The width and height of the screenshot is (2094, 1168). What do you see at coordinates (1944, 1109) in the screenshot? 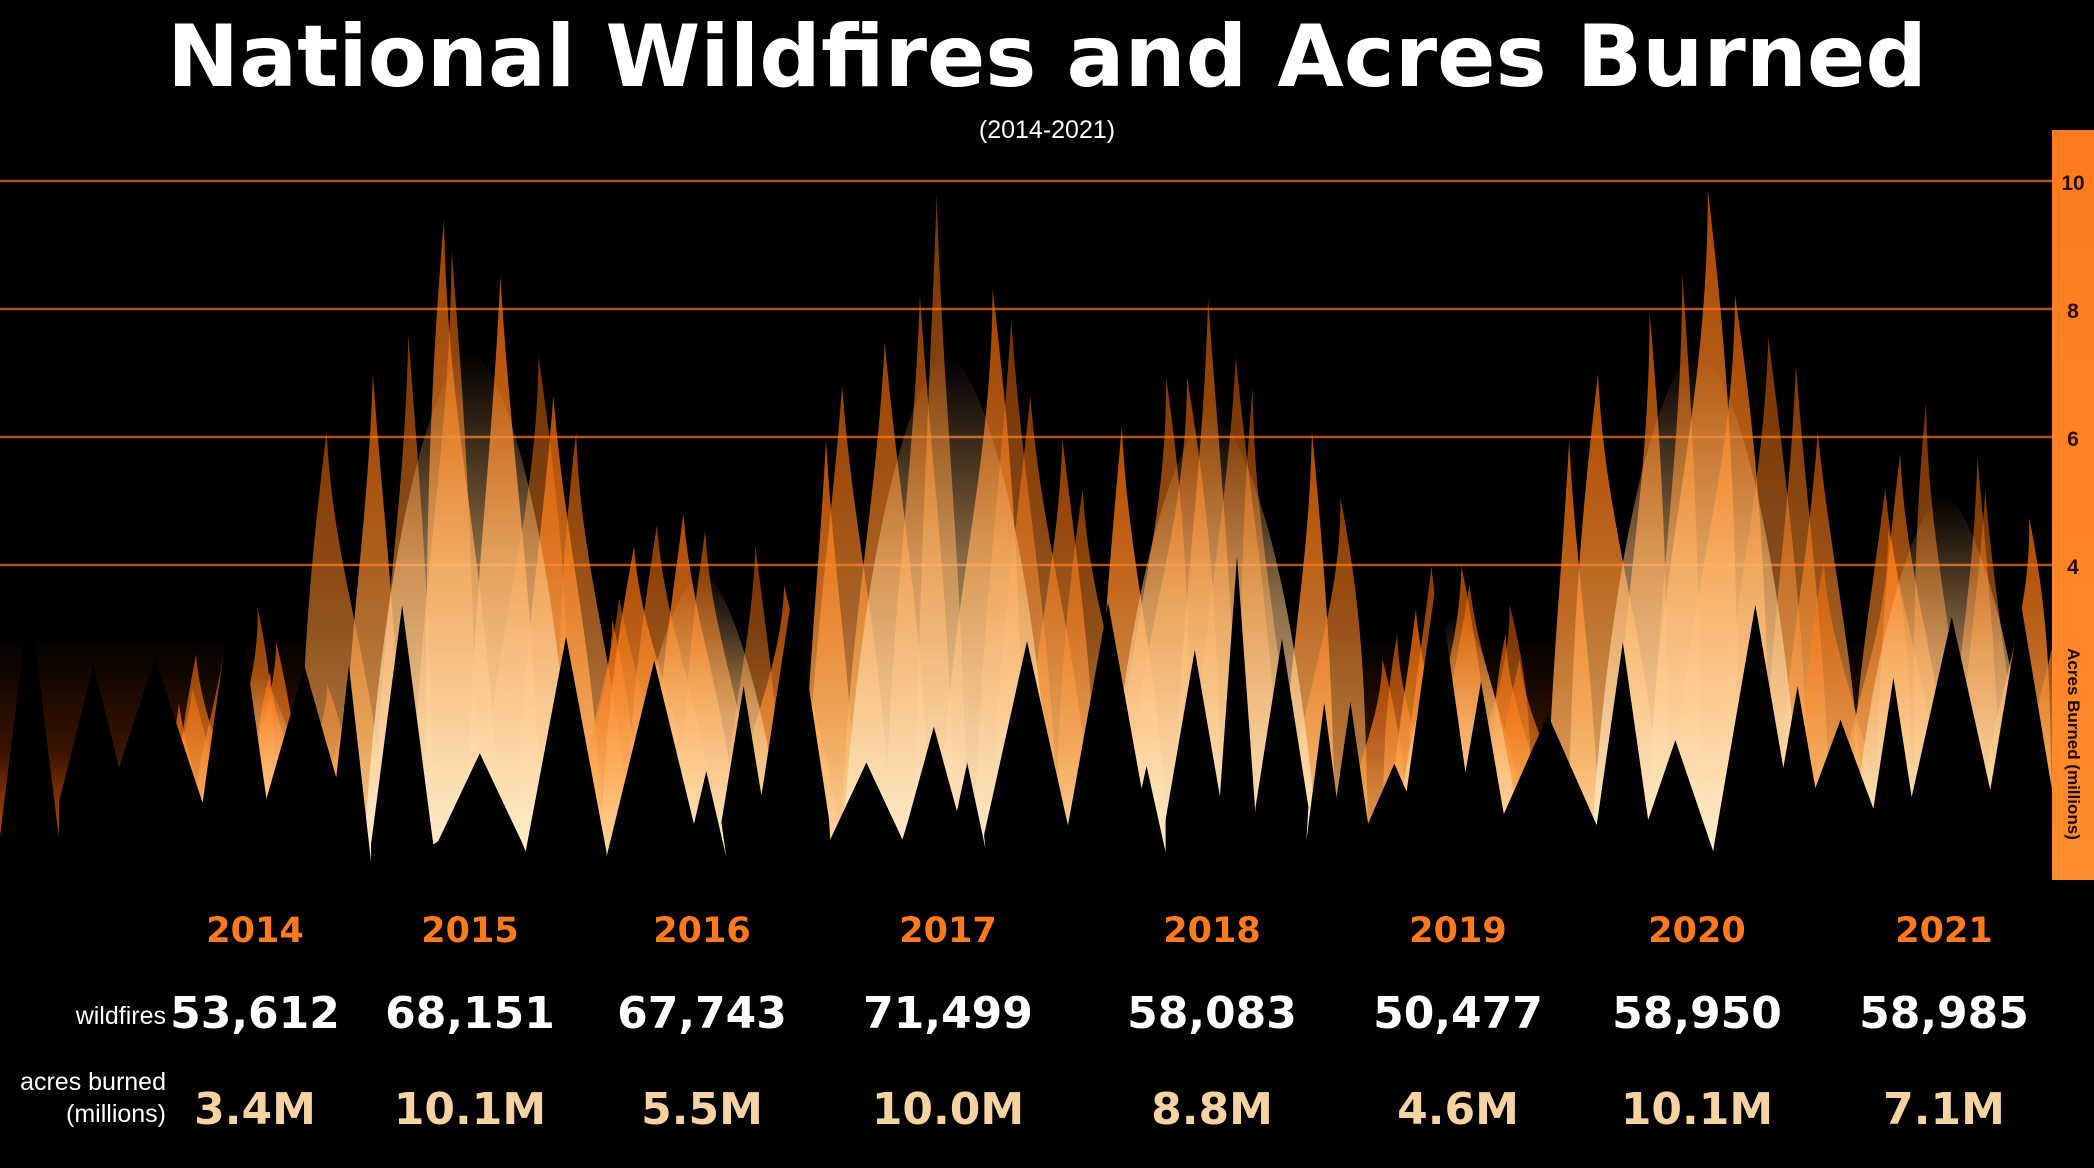
I see `acres-value: 7.1M` at bounding box center [1944, 1109].